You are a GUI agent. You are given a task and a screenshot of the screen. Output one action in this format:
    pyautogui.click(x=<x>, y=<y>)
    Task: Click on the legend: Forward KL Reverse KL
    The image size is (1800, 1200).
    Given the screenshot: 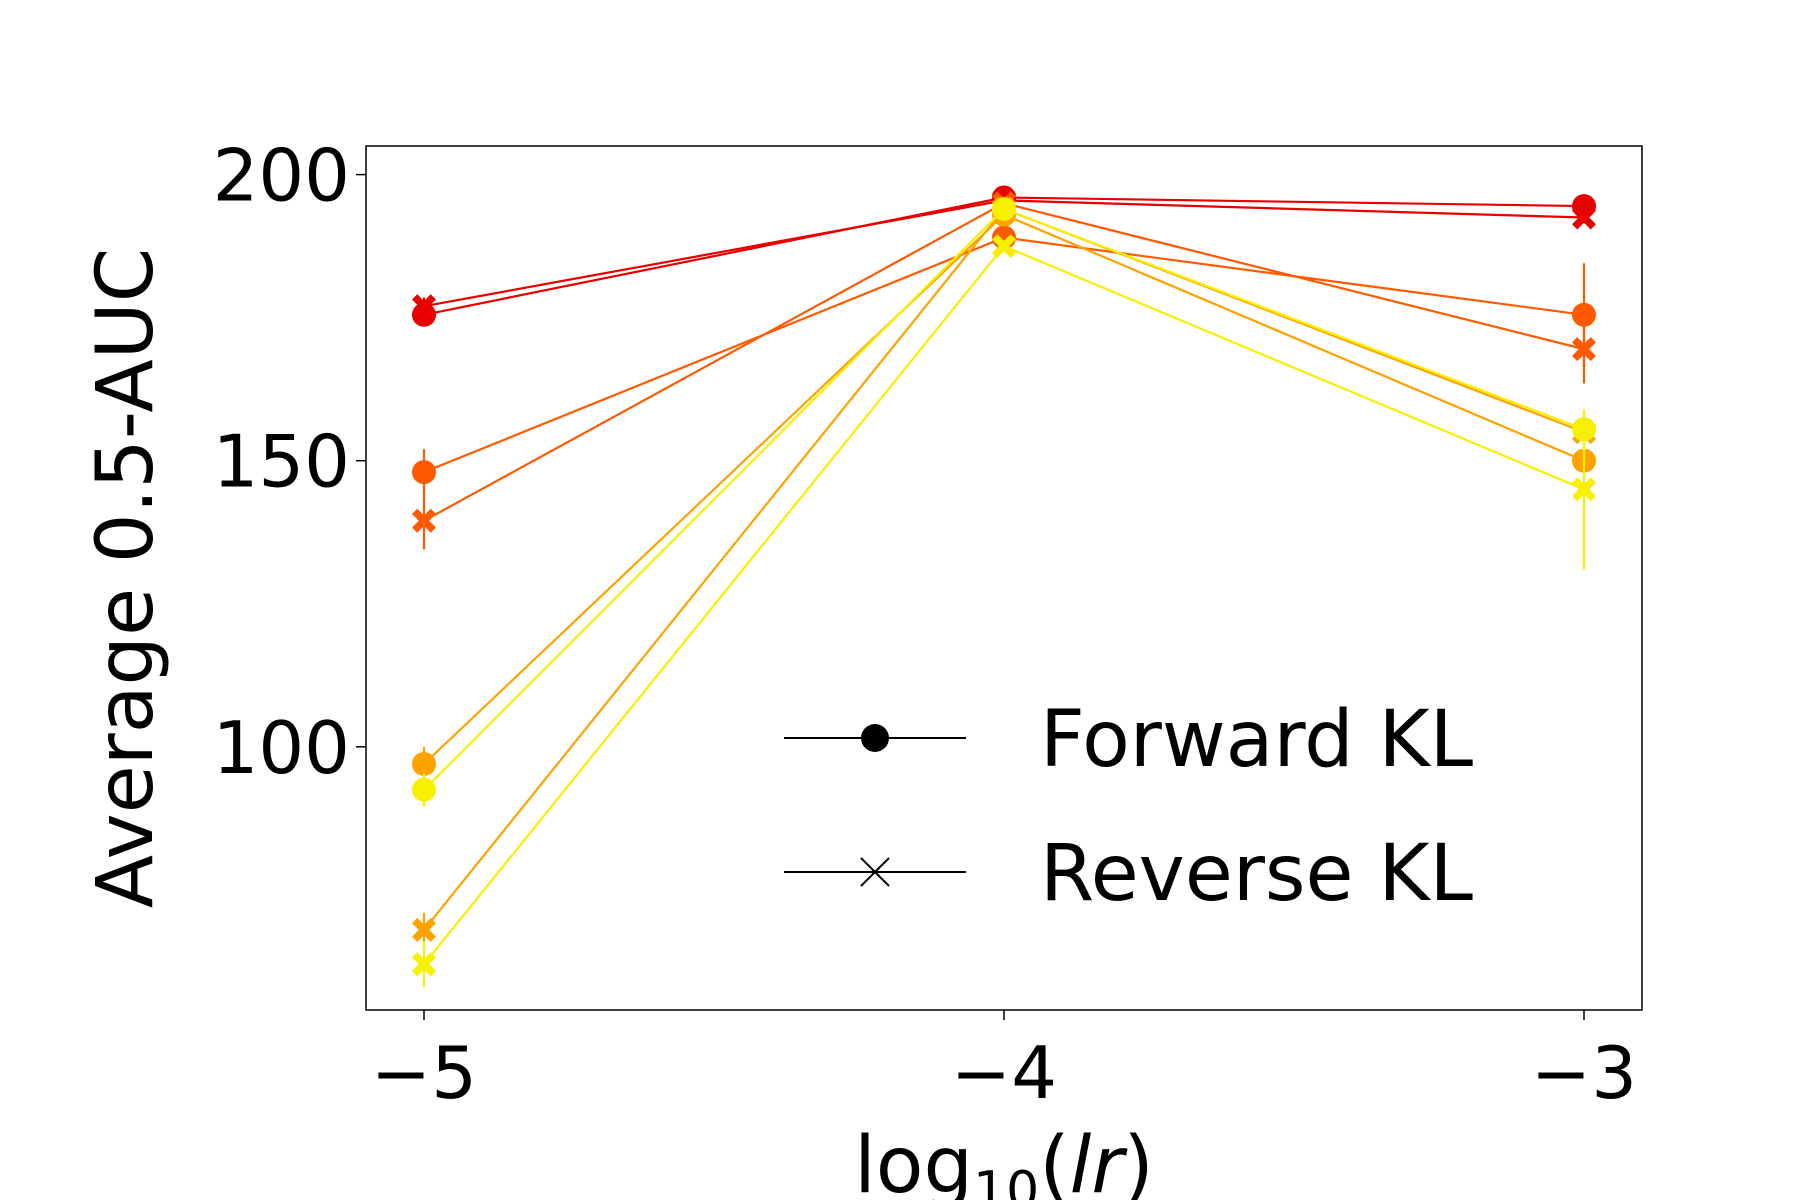 What is the action you would take?
    pyautogui.click(x=1129, y=807)
    